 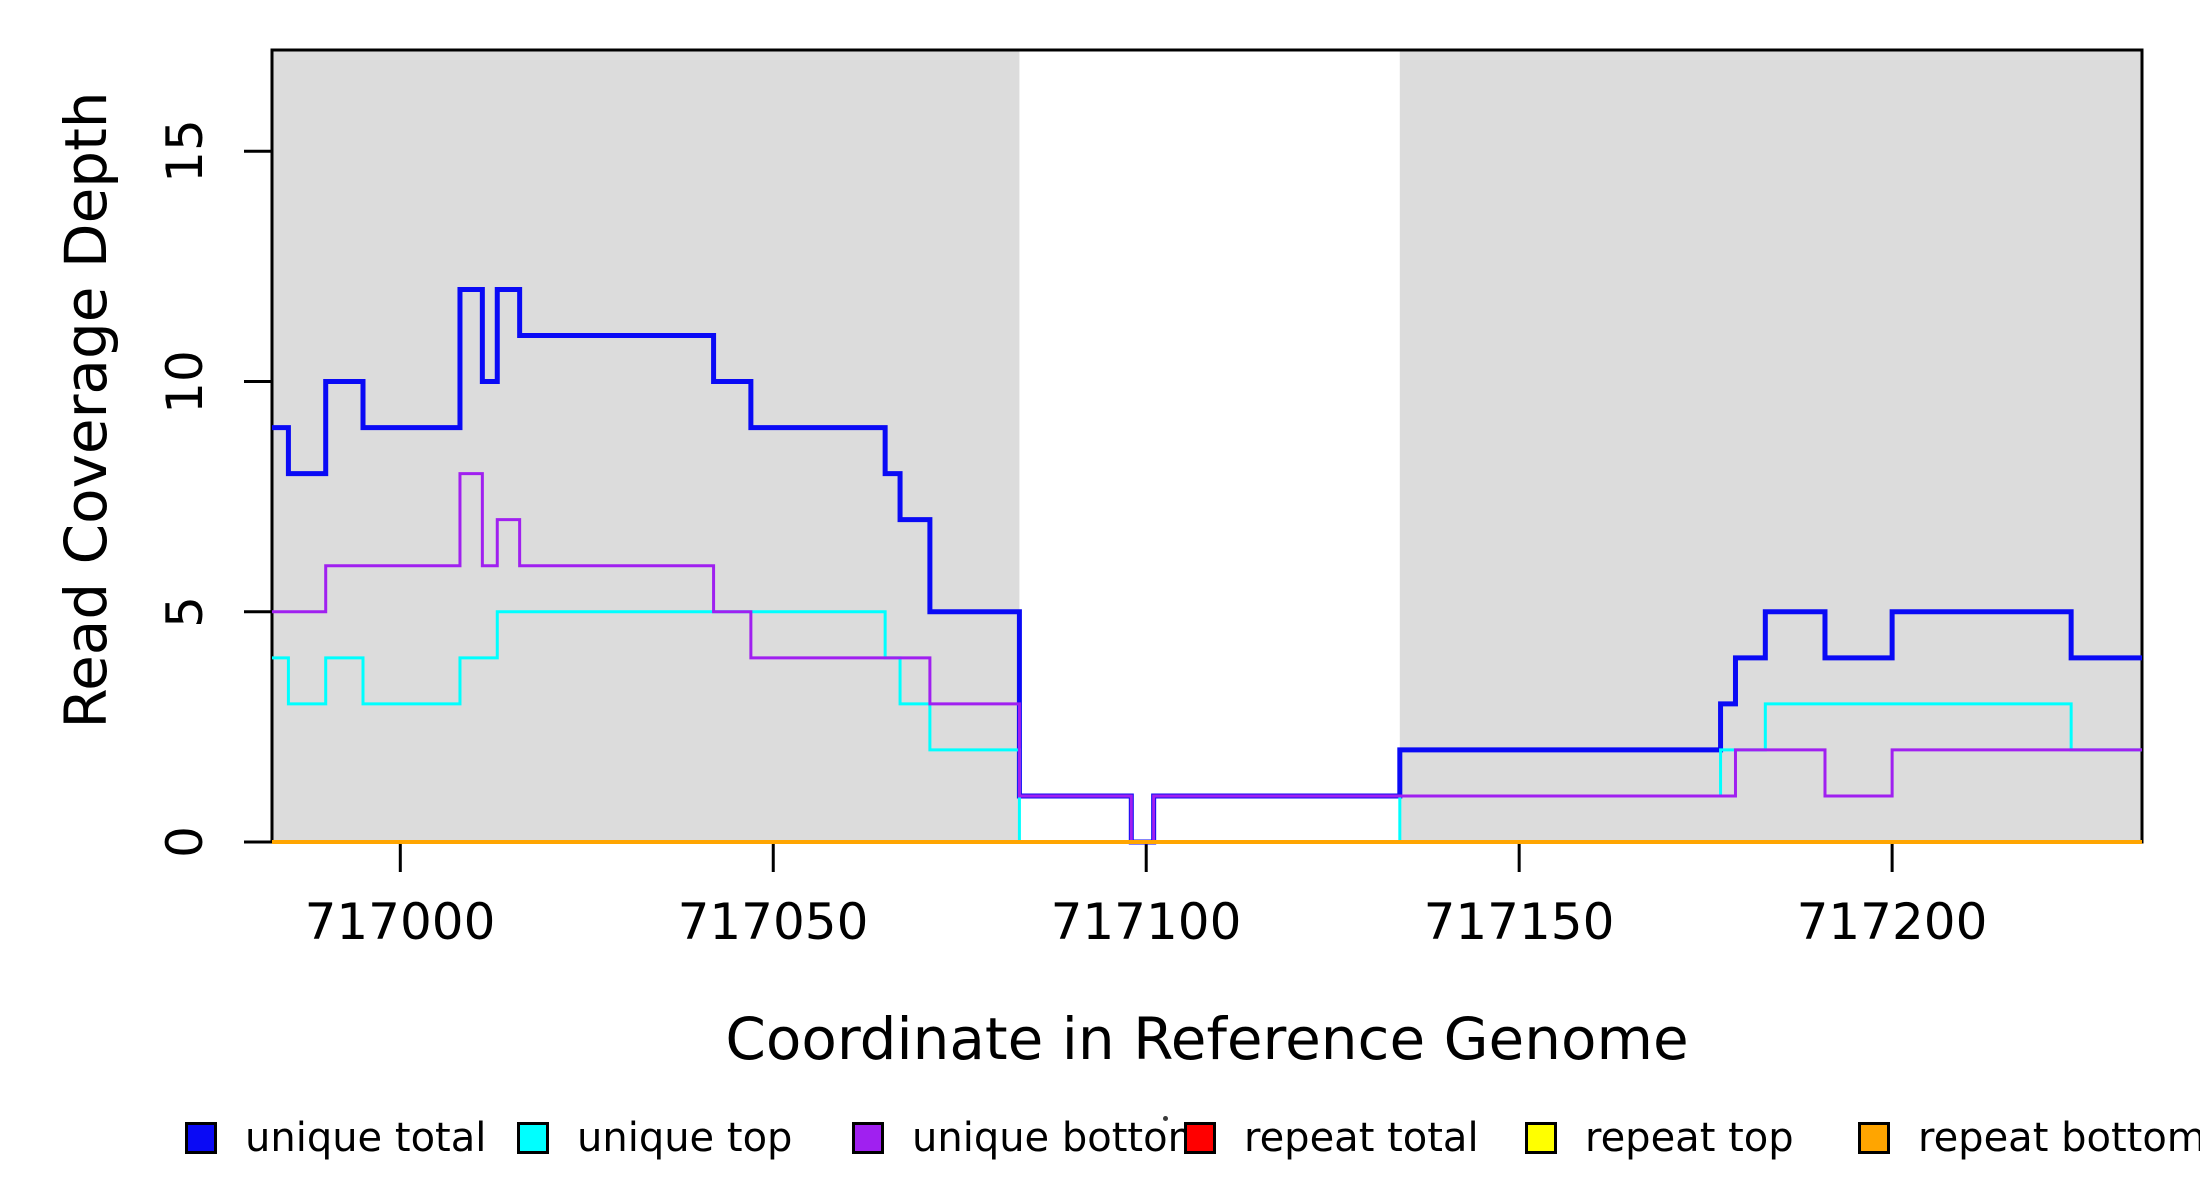 What do you see at coordinates (1519, 922) in the screenshot?
I see `x-tick-label-717150: 717150` at bounding box center [1519, 922].